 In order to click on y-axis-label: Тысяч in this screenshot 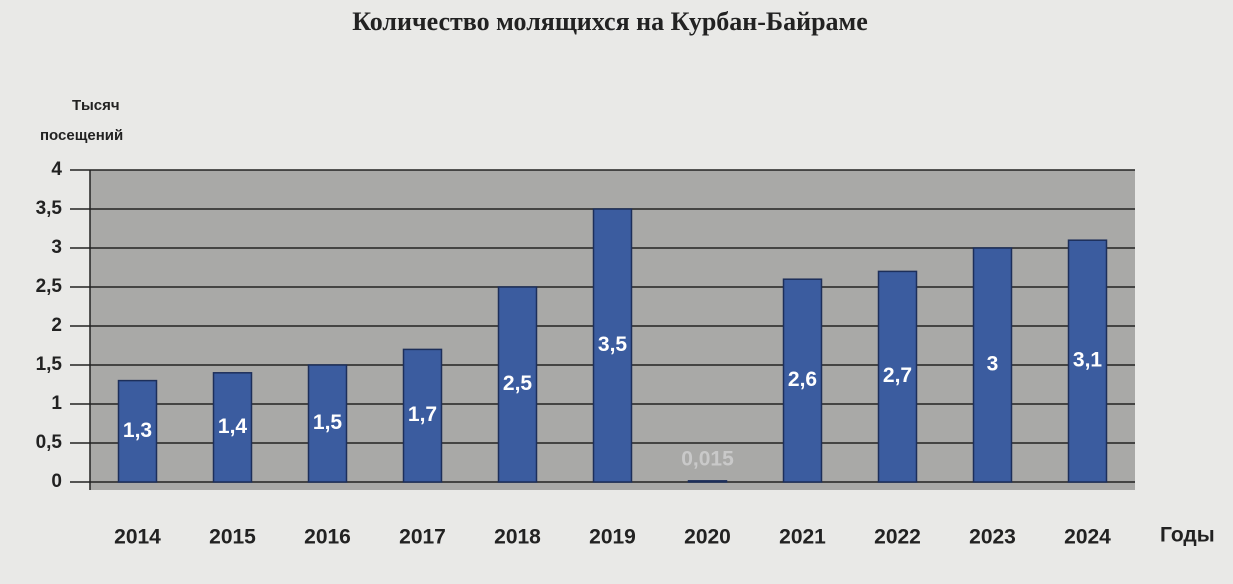, I will do `click(96, 105)`.